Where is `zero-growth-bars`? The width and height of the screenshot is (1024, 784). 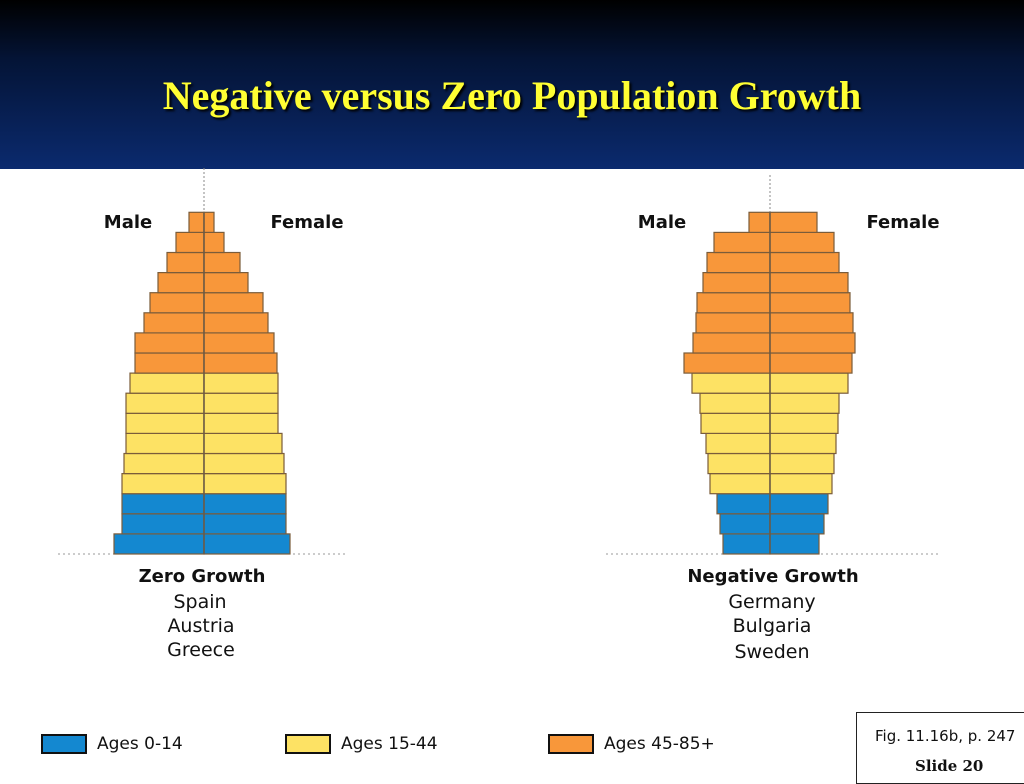 zero-growth-bars is located at coordinates (202, 361).